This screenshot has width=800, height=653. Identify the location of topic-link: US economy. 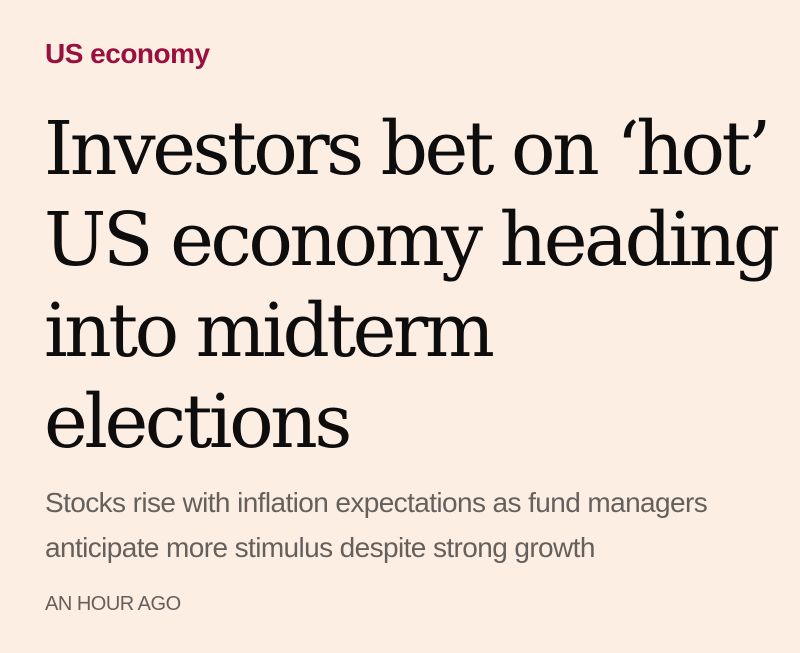
(127, 53).